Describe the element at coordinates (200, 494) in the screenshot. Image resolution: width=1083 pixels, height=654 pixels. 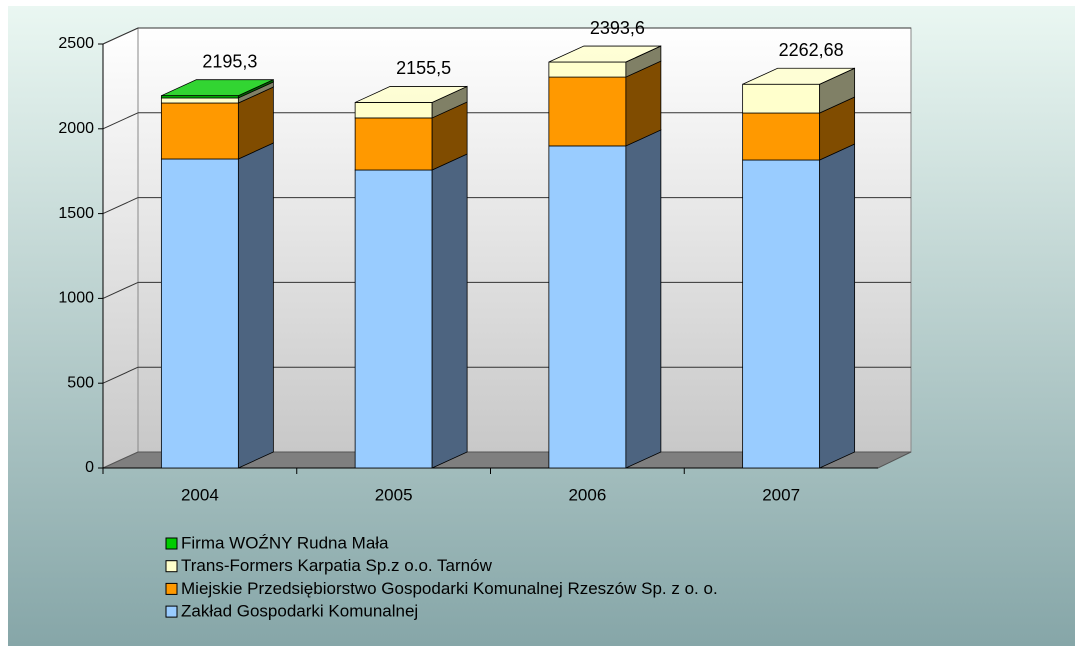
I see `x-tick-label: 2004` at that location.